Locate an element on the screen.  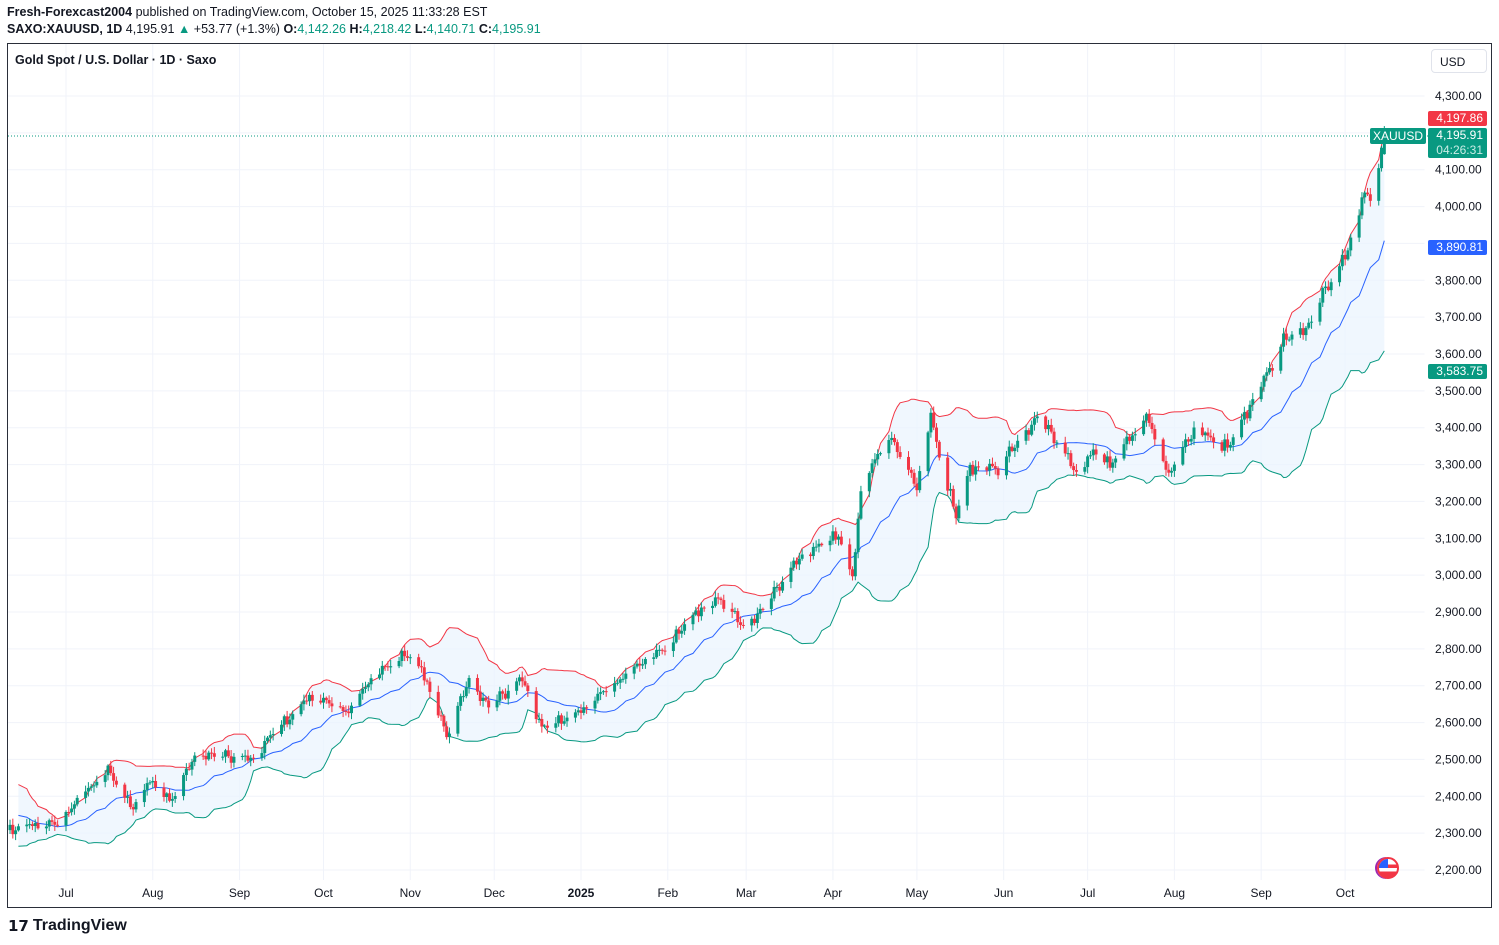
chart-title: Gold Spot / U.S. Dollar · 1D · Saxo is located at coordinates (116, 60).